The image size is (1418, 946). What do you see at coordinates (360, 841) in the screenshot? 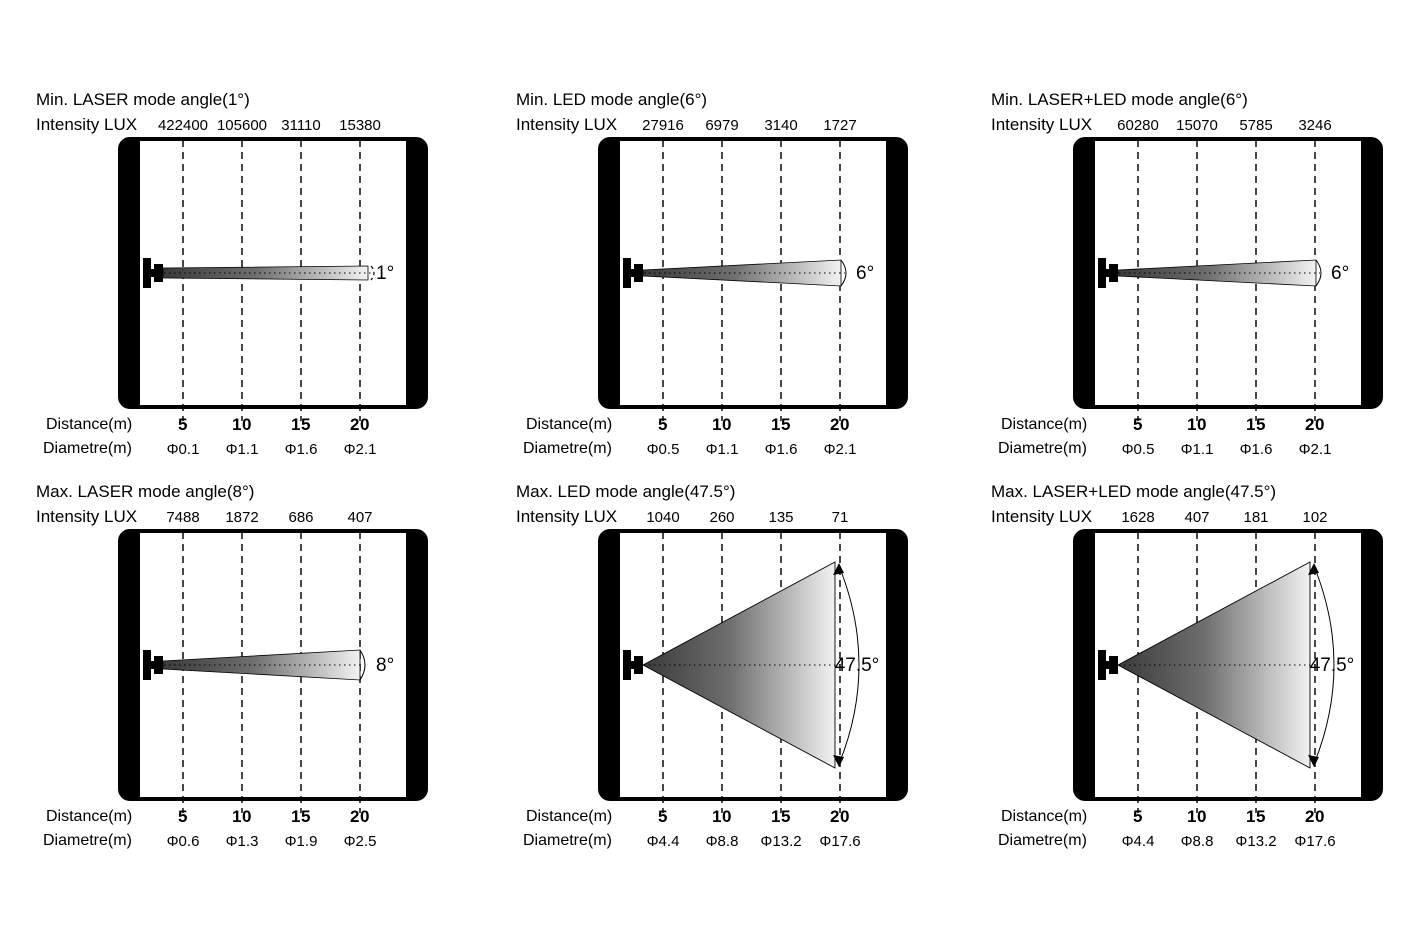
I see `diameter-value: Φ2.5` at bounding box center [360, 841].